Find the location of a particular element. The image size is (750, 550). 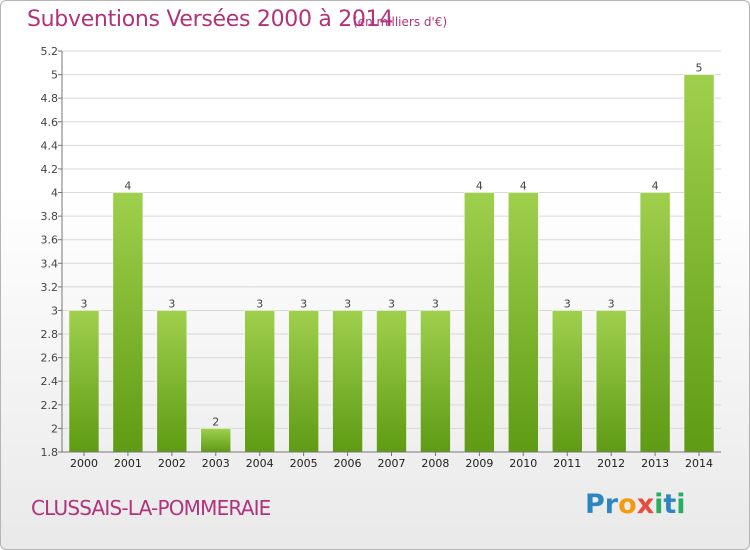

logo-letter: P is located at coordinates (595, 504).